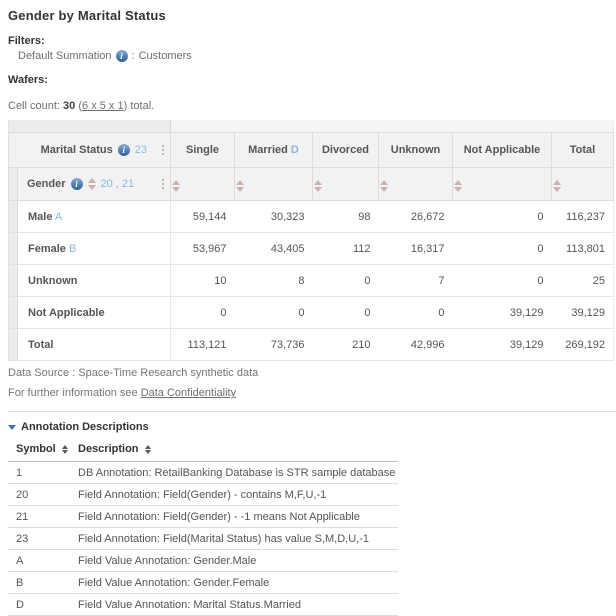  I want to click on gender-header-row: Gender i 20 , 21, so click(311, 184).